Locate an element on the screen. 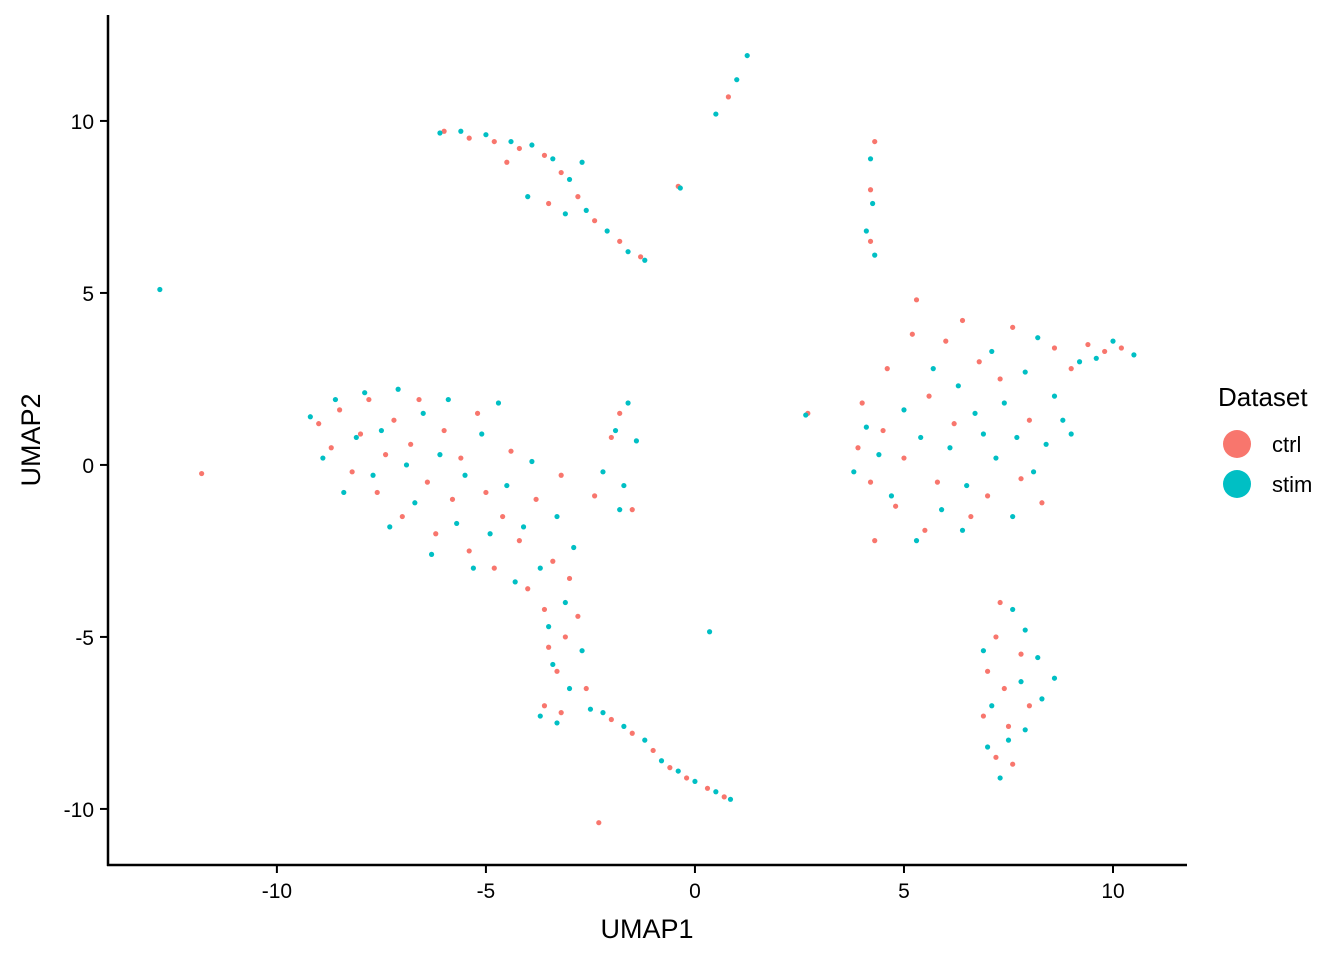  legend-label: stim is located at coordinates (1292, 484).